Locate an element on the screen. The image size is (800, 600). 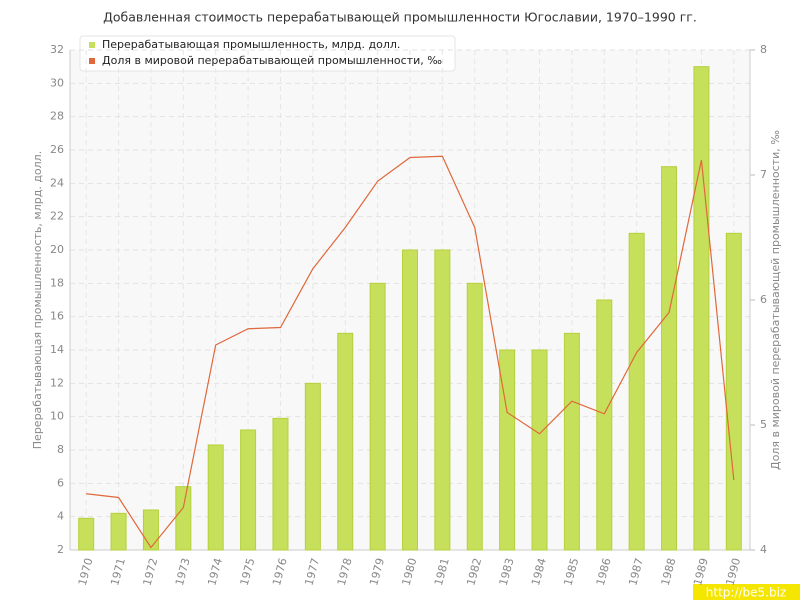
x-tick-label: 1984 is located at coordinates (539, 572).